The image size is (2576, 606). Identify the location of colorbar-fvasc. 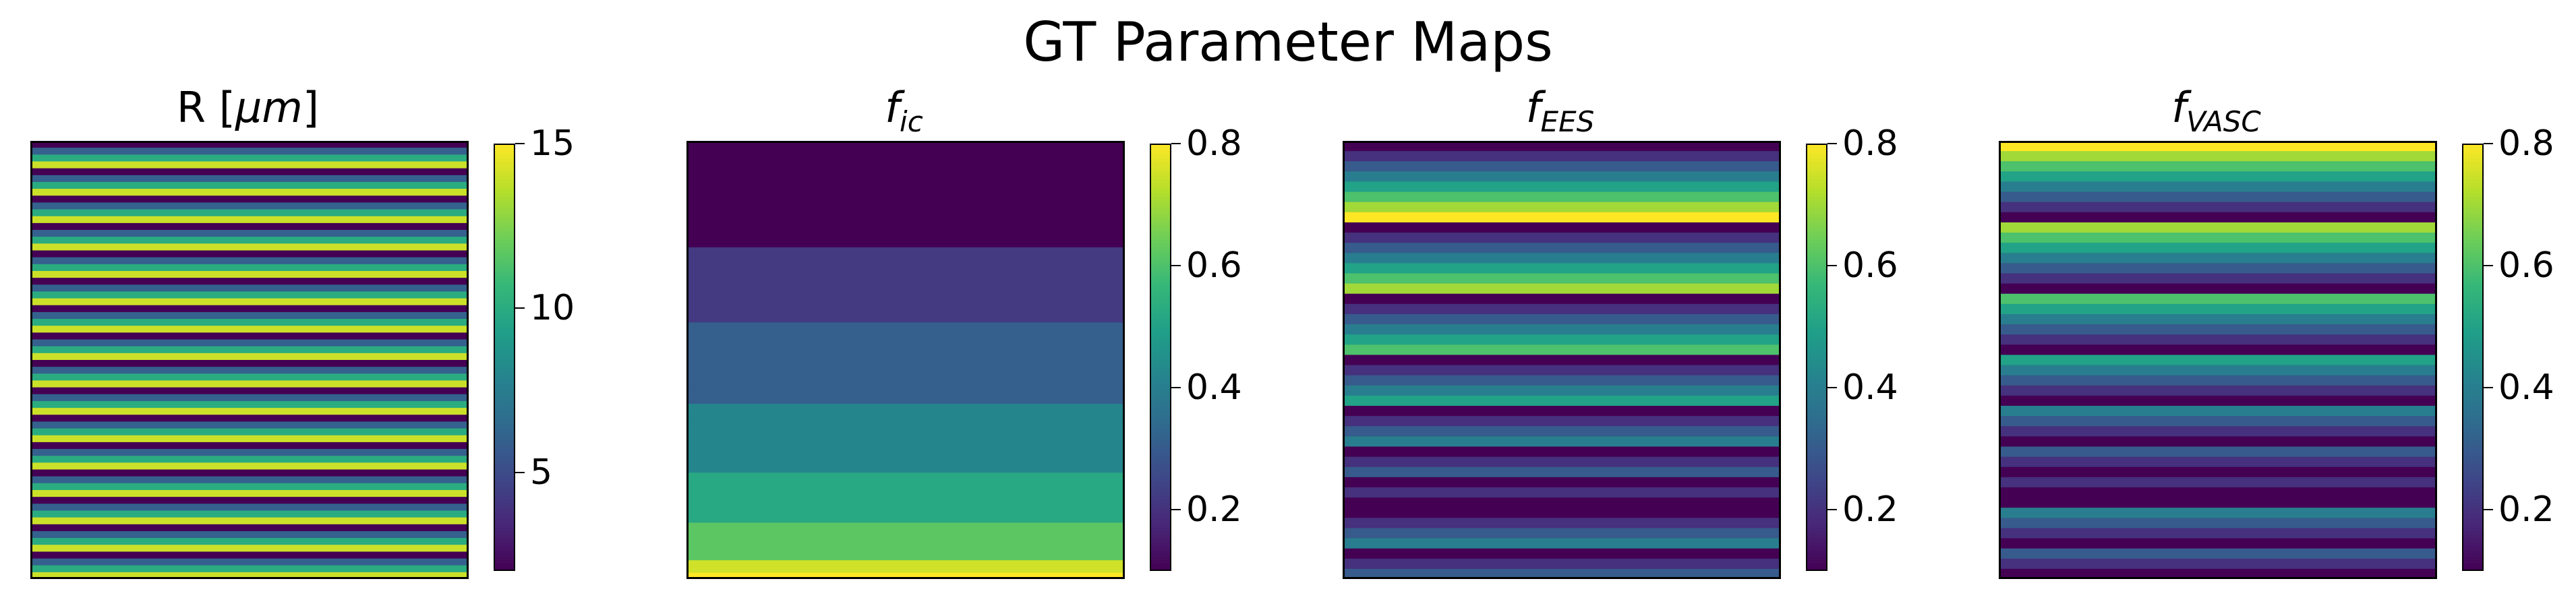
(2473, 357).